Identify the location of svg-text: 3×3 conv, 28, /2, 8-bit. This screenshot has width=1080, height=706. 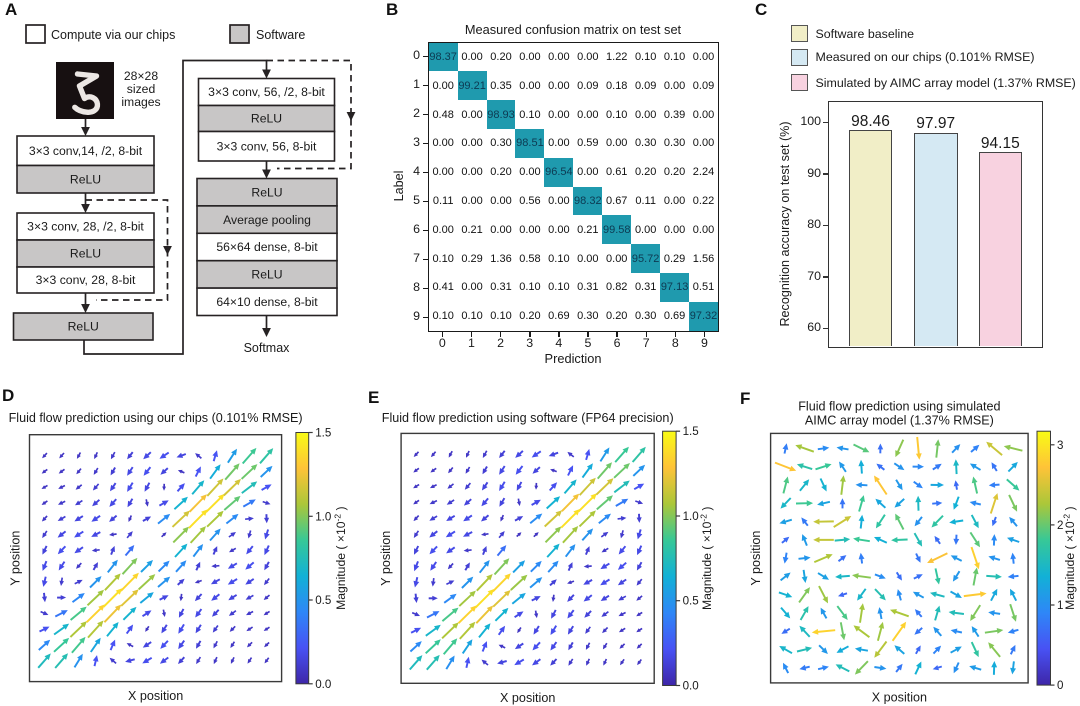
(85, 227).